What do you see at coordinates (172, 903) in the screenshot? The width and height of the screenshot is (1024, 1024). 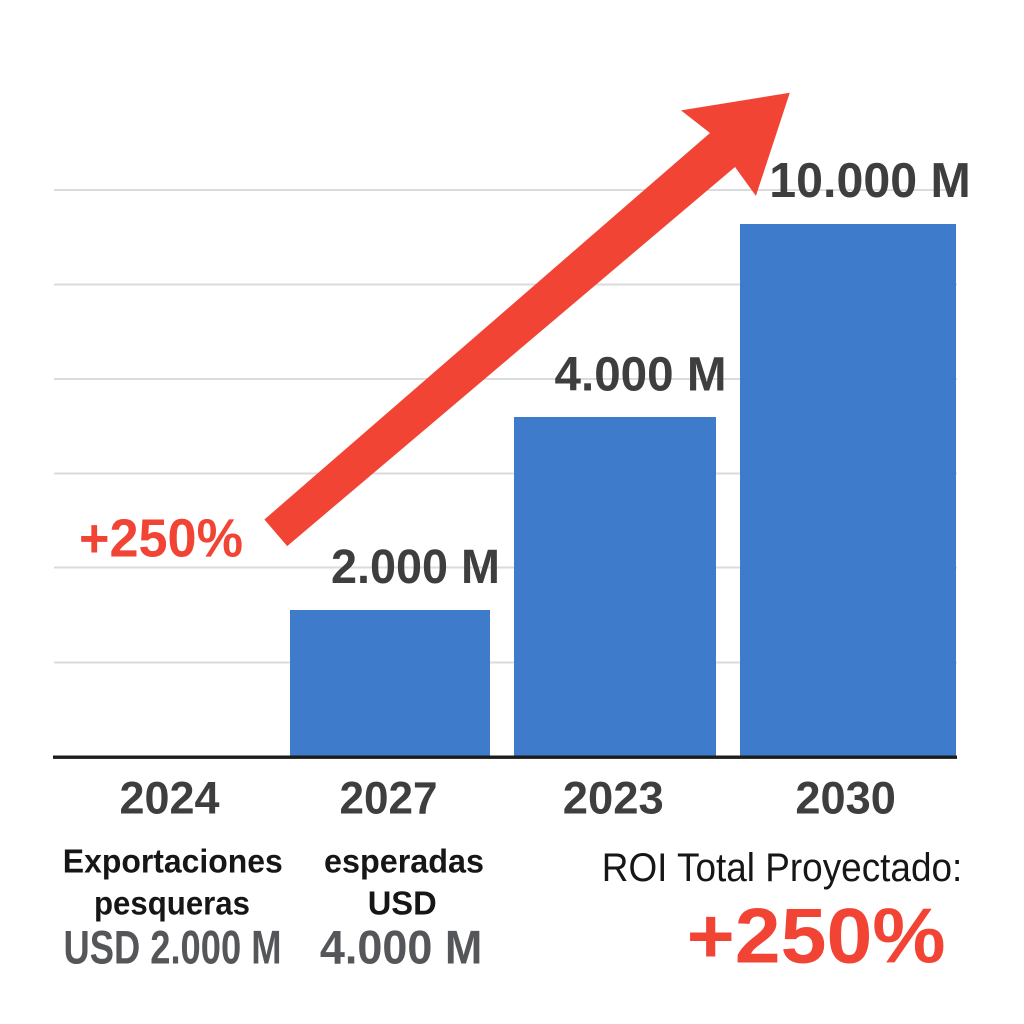 I see `svg-text: pesqueras` at bounding box center [172, 903].